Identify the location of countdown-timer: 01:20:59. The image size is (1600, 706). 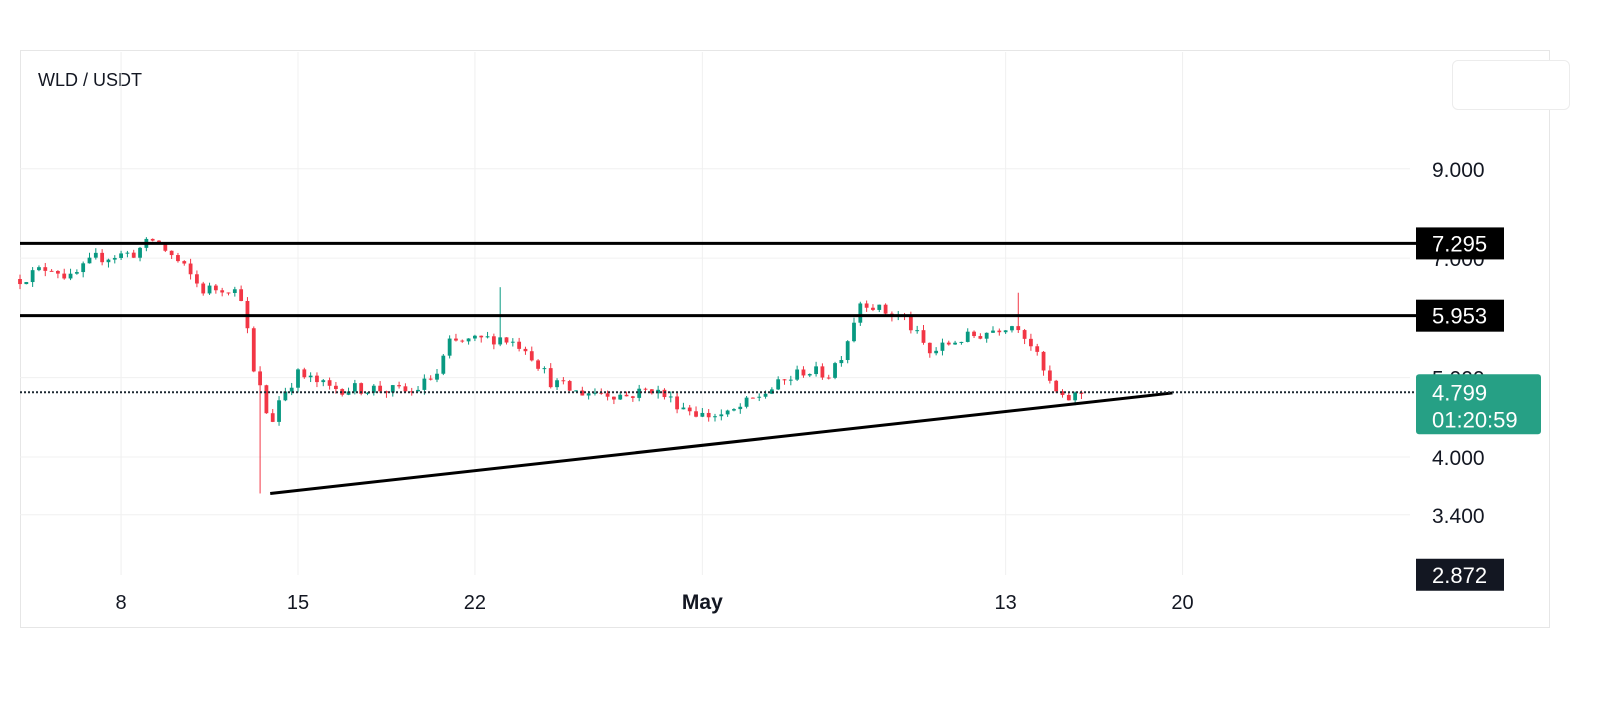
(1475, 419).